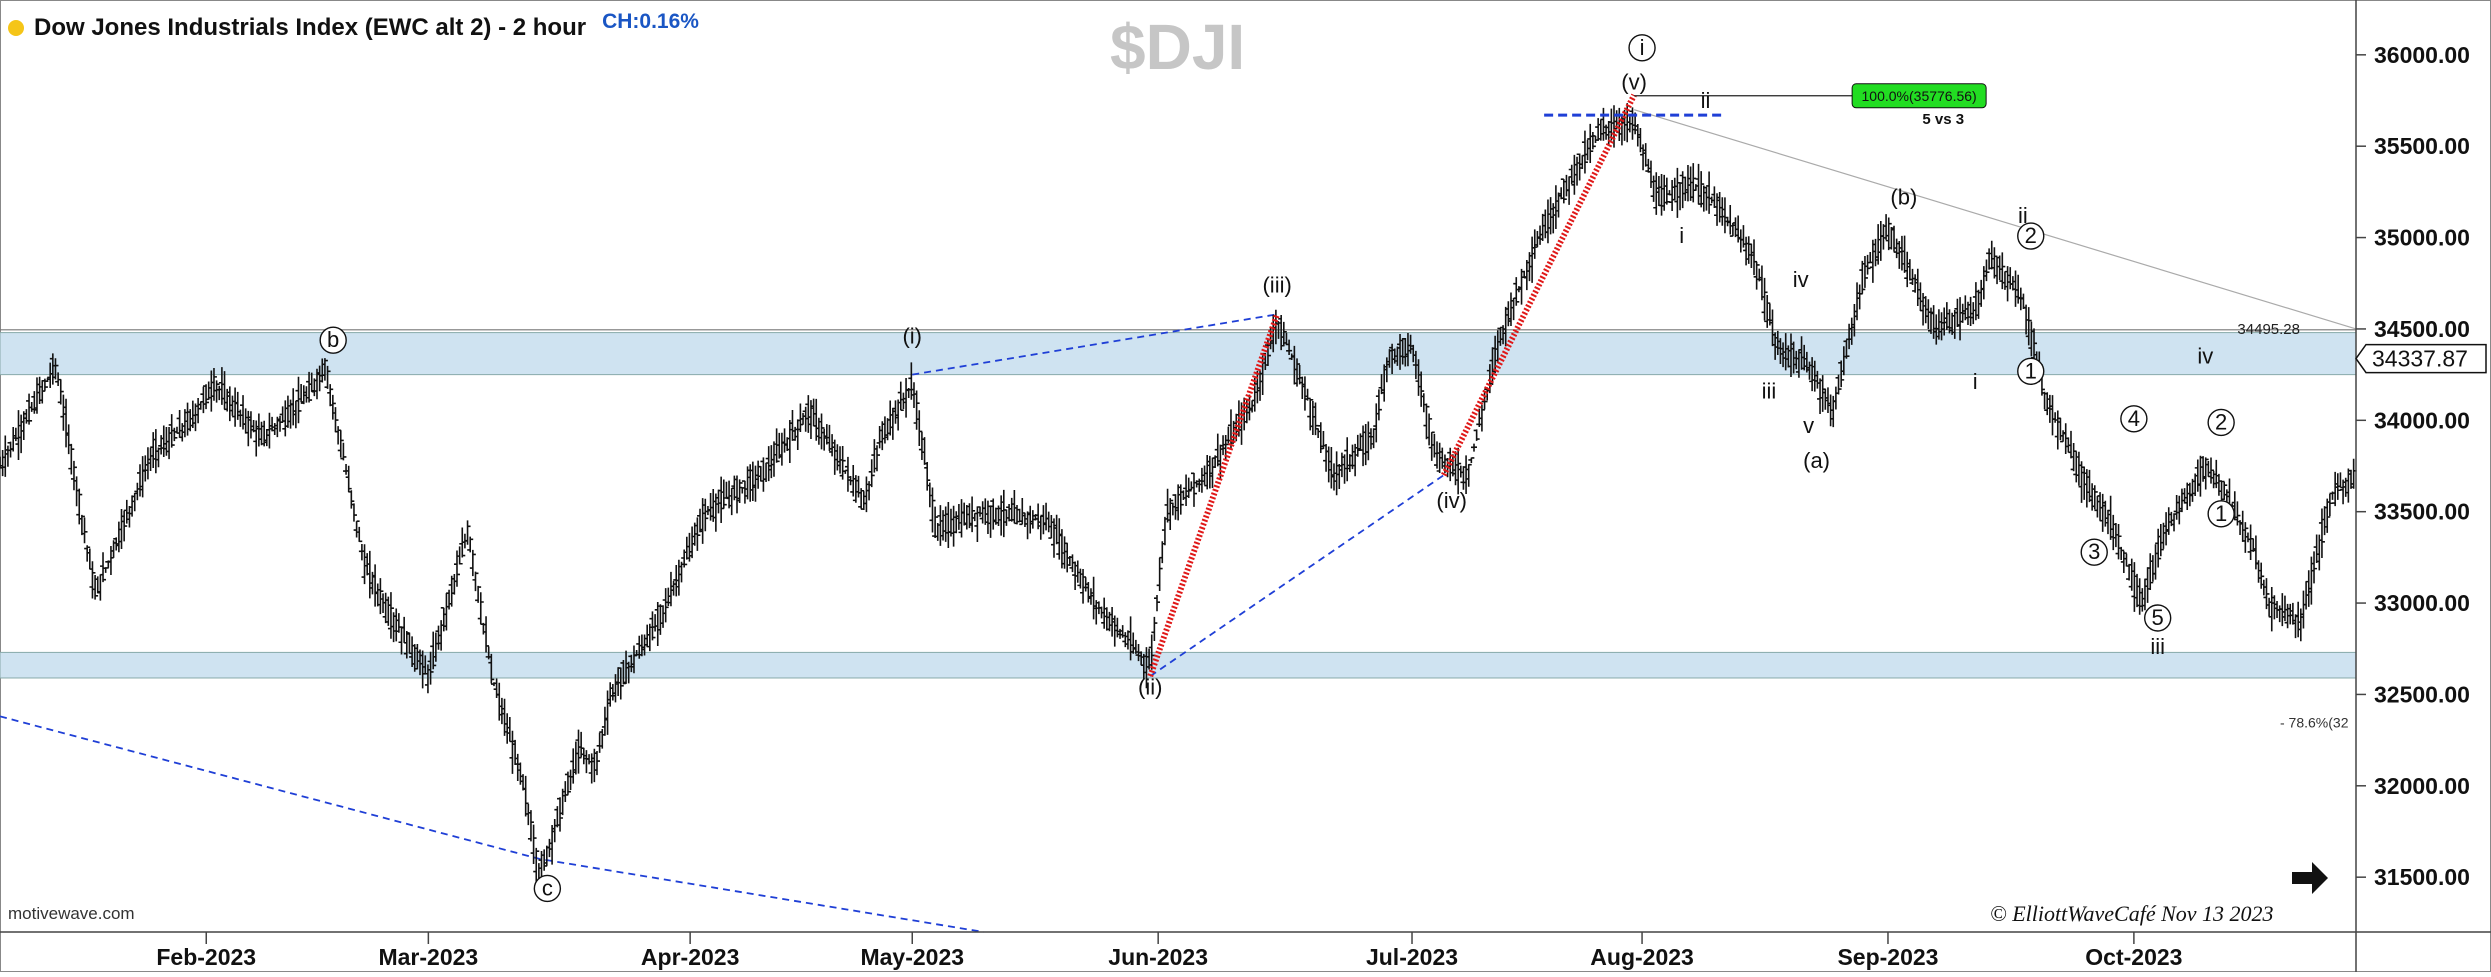  Describe the element at coordinates (2132, 913) in the screenshot. I see `copyright-label: © ElliottWaveCafé Nov 13 2023` at that location.